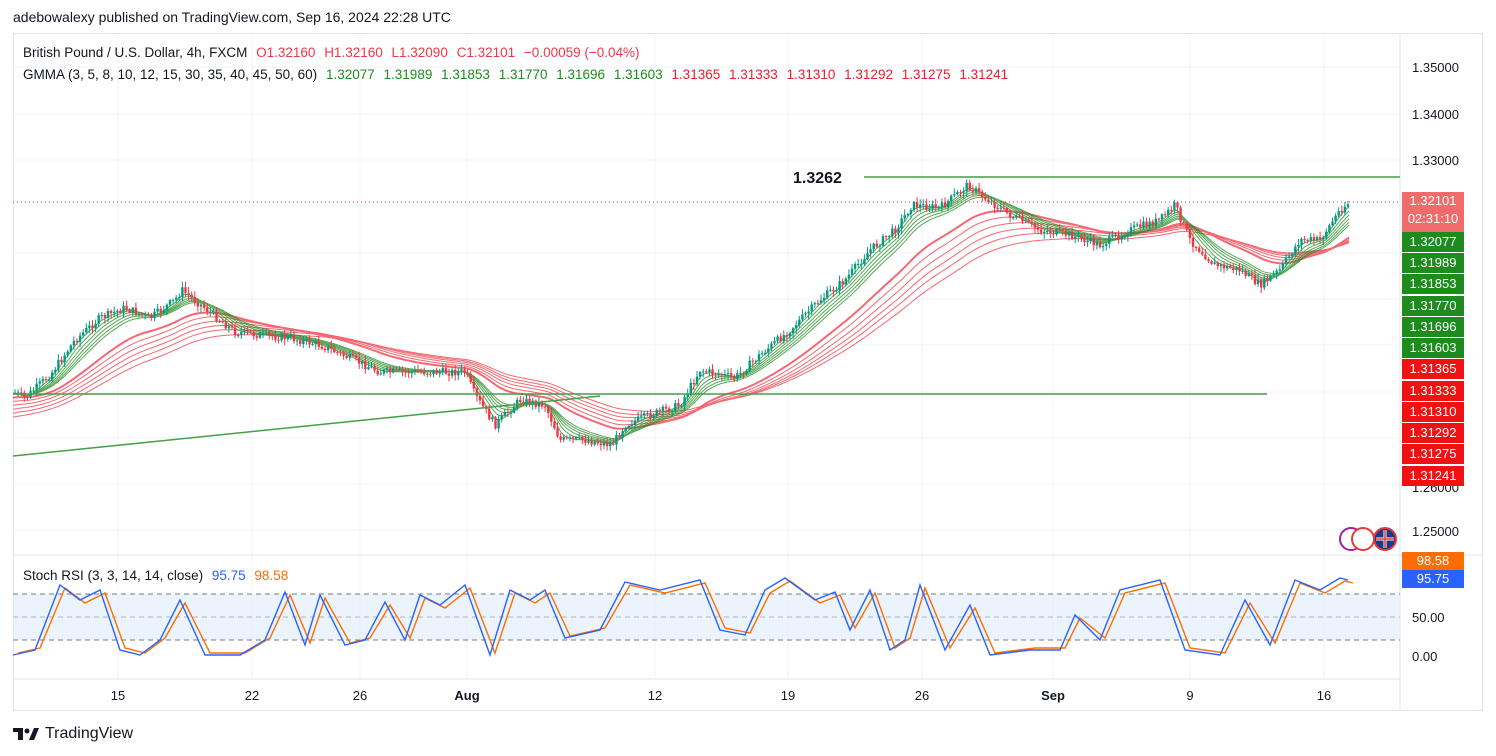 The height and width of the screenshot is (756, 1496). I want to click on x-tick: 22, so click(252, 695).